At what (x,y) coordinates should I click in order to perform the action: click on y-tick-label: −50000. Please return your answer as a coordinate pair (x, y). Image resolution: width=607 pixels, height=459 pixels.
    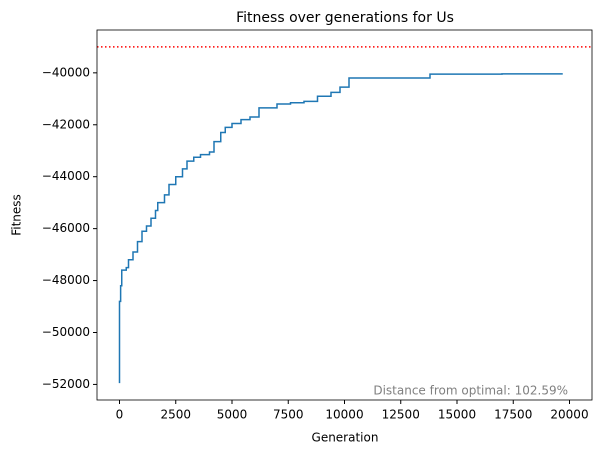
    Looking at the image, I should click on (66, 332).